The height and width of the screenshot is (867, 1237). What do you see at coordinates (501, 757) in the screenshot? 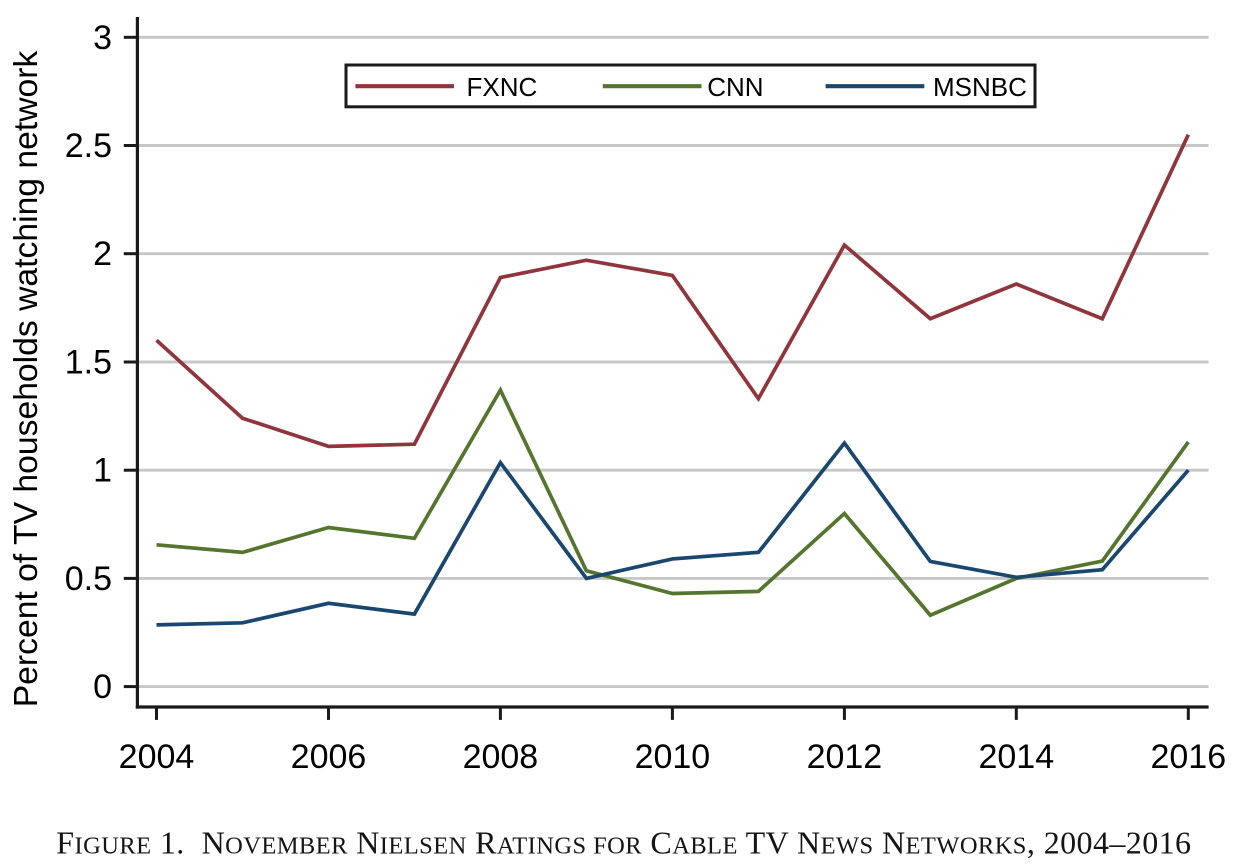
I see `svg-text: 2008` at bounding box center [501, 757].